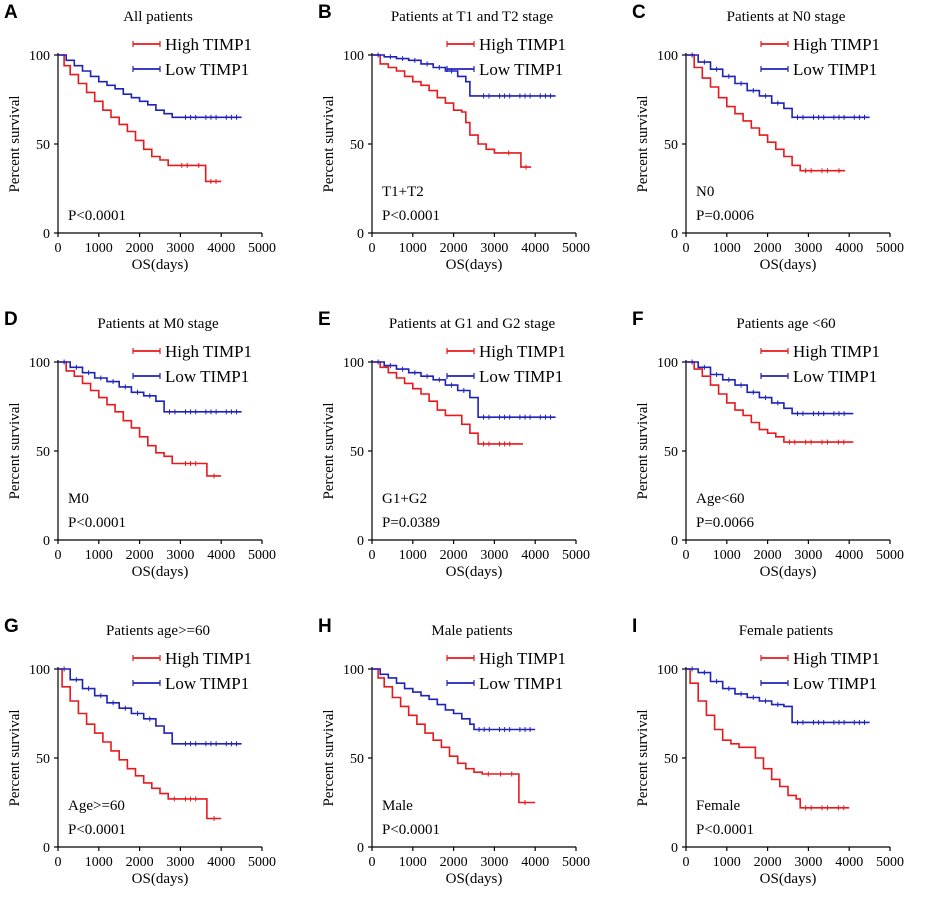 This screenshot has height=922, width=941. I want to click on chart-title: Patients at M0 stage, so click(158, 324).